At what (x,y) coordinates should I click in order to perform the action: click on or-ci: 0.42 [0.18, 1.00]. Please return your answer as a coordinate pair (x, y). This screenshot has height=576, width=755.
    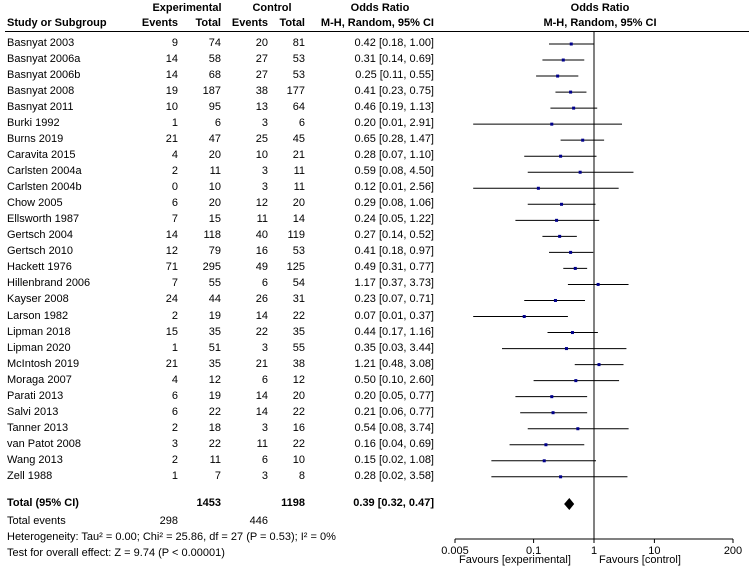
    Looking at the image, I should click on (394, 43).